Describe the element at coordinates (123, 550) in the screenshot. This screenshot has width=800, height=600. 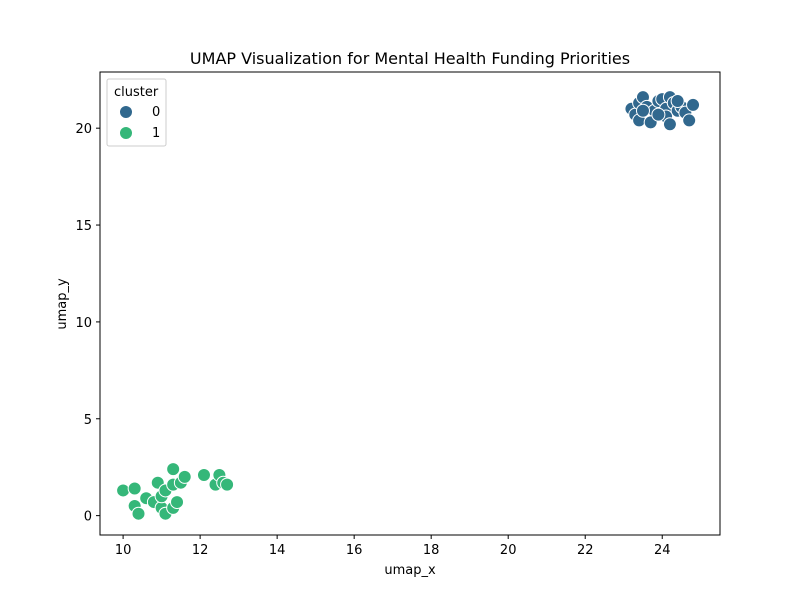
I see `x-tick-label: 10` at that location.